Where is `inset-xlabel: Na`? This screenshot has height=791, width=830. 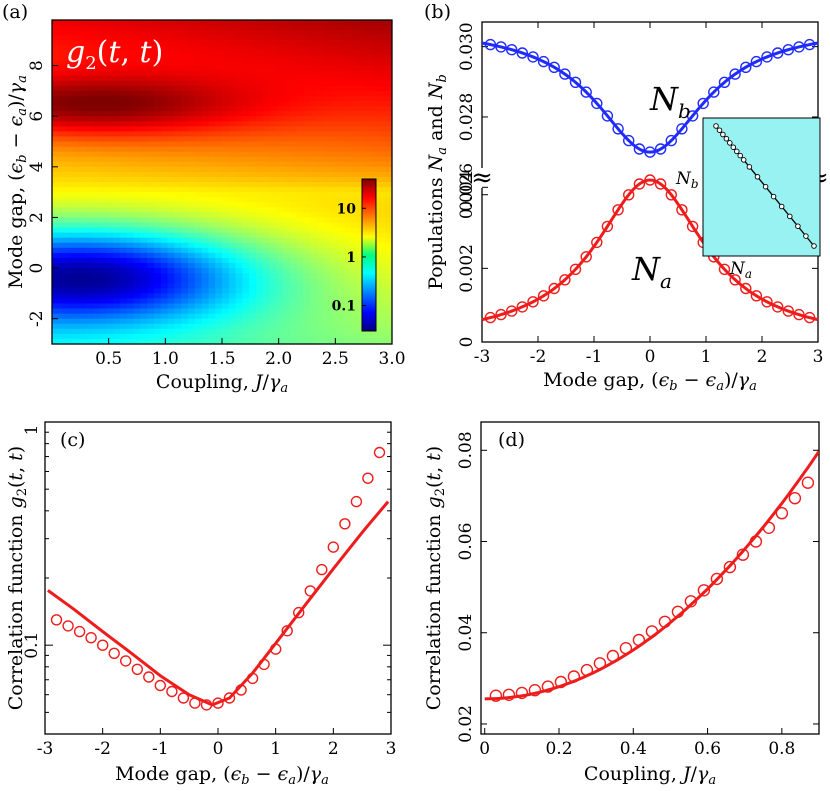 inset-xlabel: Na is located at coordinates (740, 270).